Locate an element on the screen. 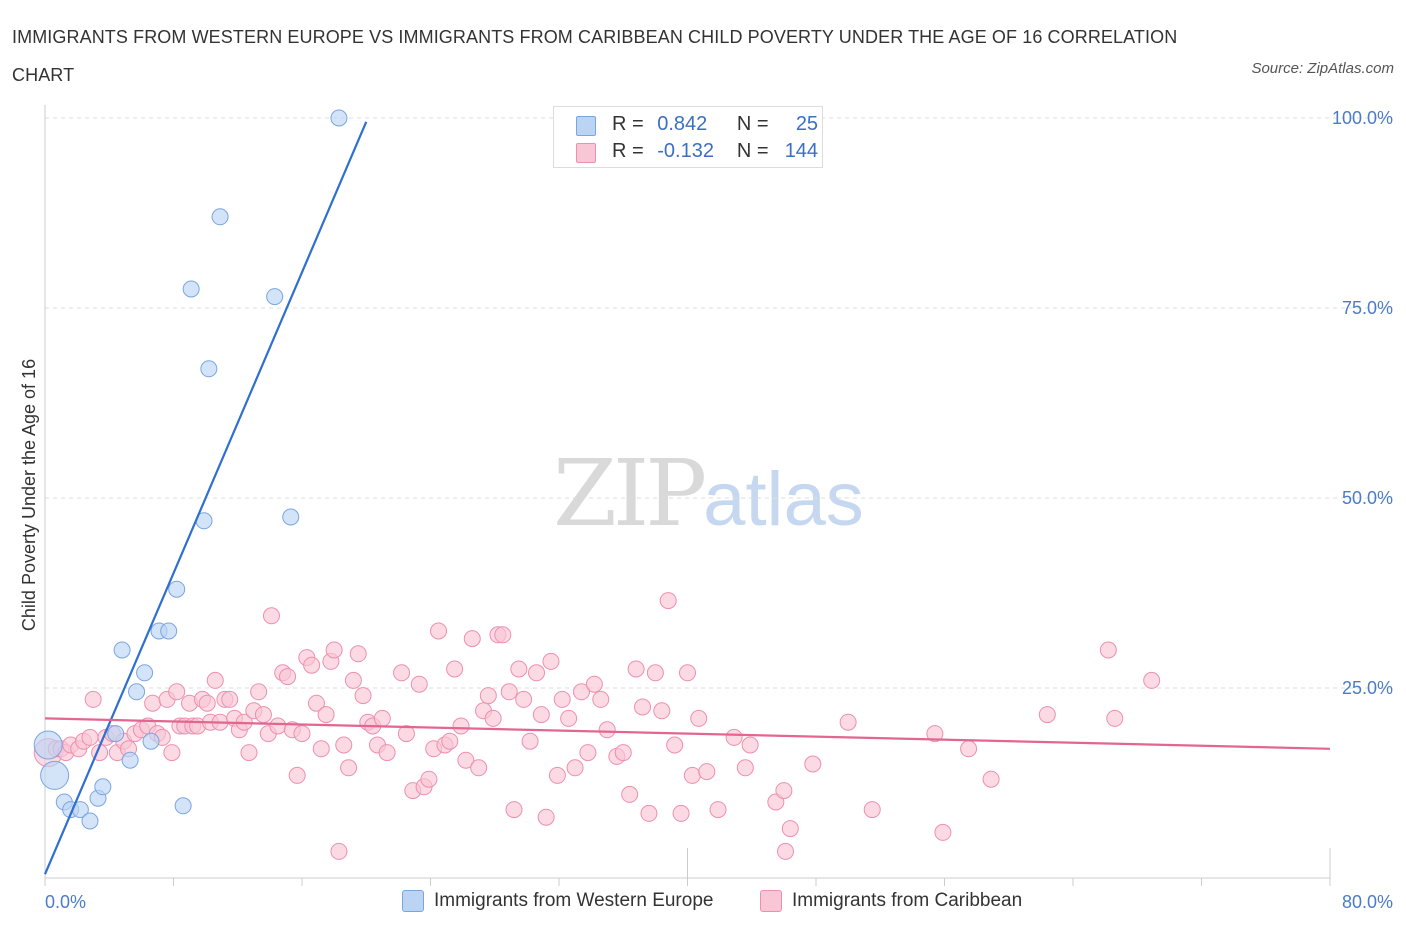  stats-swatch-pink is located at coordinates (586, 153).